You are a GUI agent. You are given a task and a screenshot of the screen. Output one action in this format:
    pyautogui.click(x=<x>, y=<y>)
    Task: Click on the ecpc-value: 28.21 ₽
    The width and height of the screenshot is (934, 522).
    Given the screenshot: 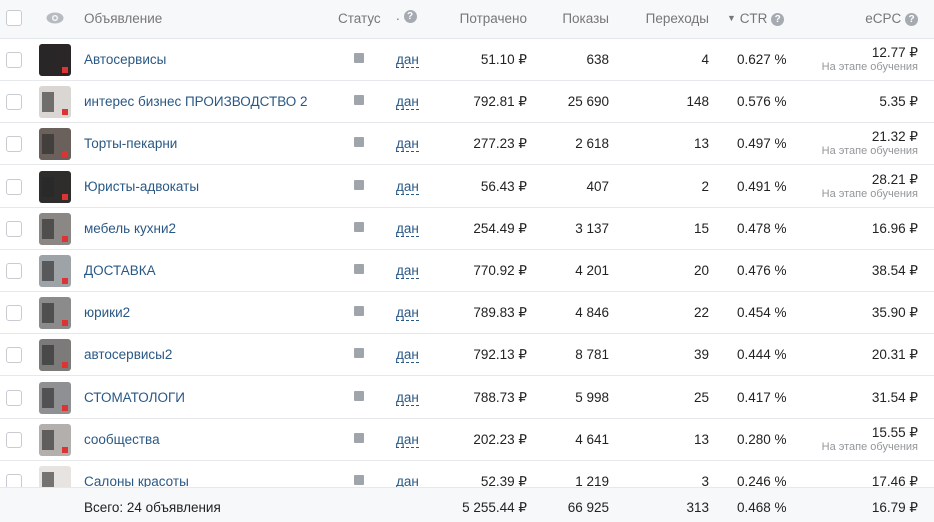 What is the action you would take?
    pyautogui.click(x=894, y=179)
    